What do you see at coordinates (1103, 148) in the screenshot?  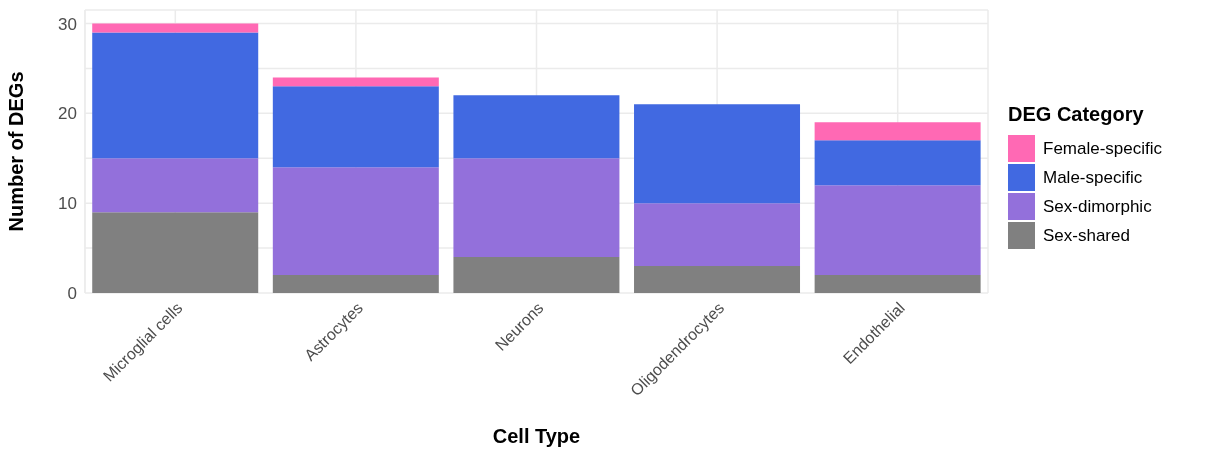 I see `legend-label: Female-specific` at bounding box center [1103, 148].